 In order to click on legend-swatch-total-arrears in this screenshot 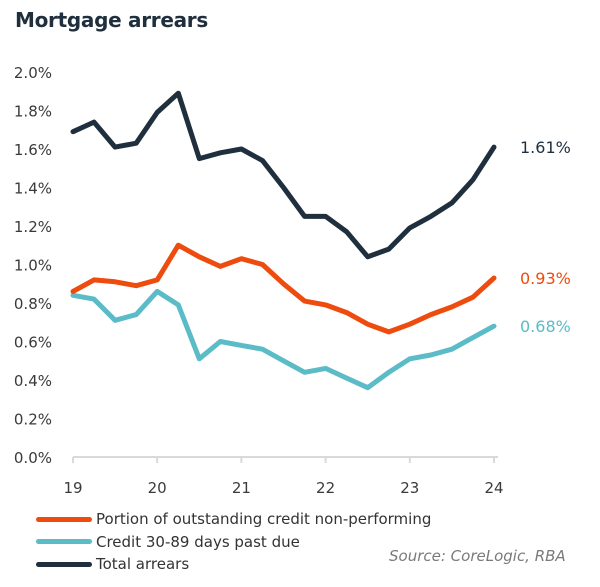, I will do `click(64, 564)`.